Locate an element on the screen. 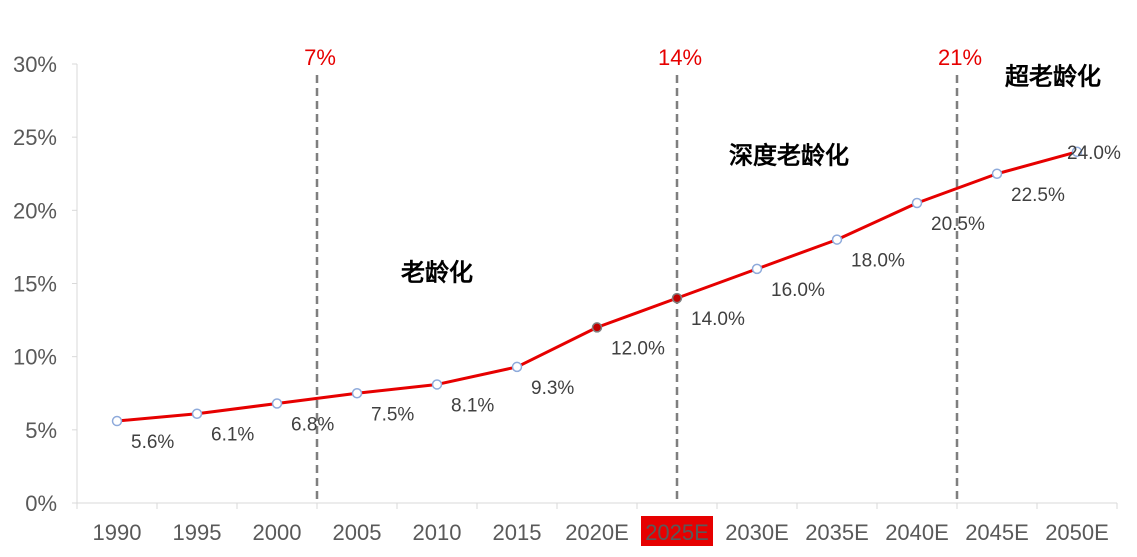  threshold-label: 21% is located at coordinates (960, 57).